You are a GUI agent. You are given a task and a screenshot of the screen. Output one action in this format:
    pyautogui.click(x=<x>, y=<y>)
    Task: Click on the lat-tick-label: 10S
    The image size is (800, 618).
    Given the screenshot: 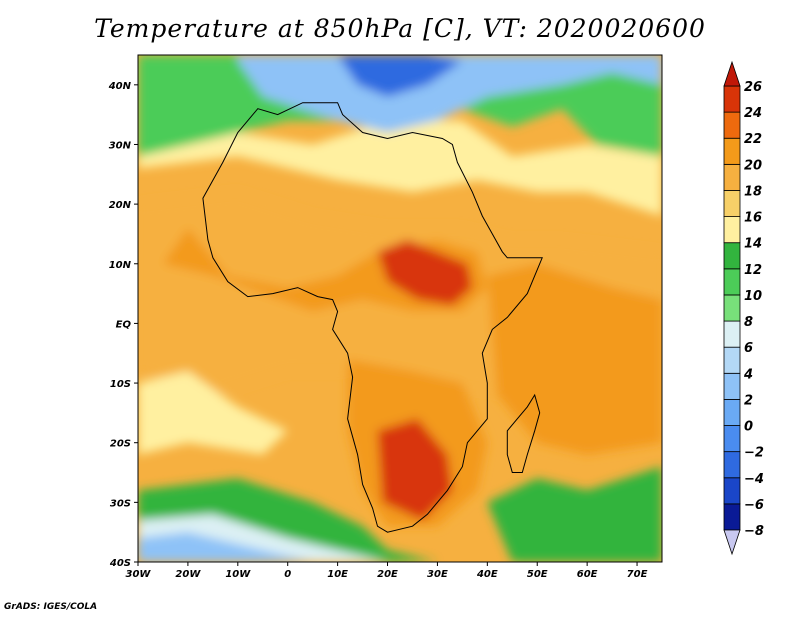 What is the action you would take?
    pyautogui.click(x=120, y=384)
    